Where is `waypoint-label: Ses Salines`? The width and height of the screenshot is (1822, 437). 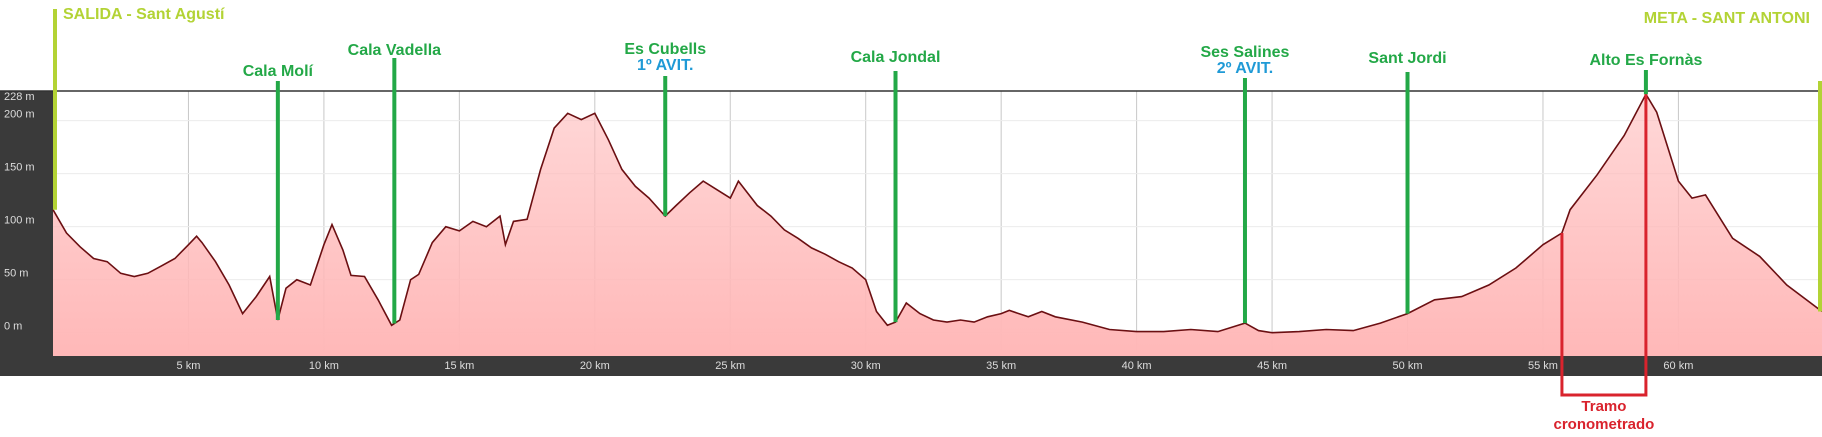
waypoint-label: Ses Salines is located at coordinates (1244, 52).